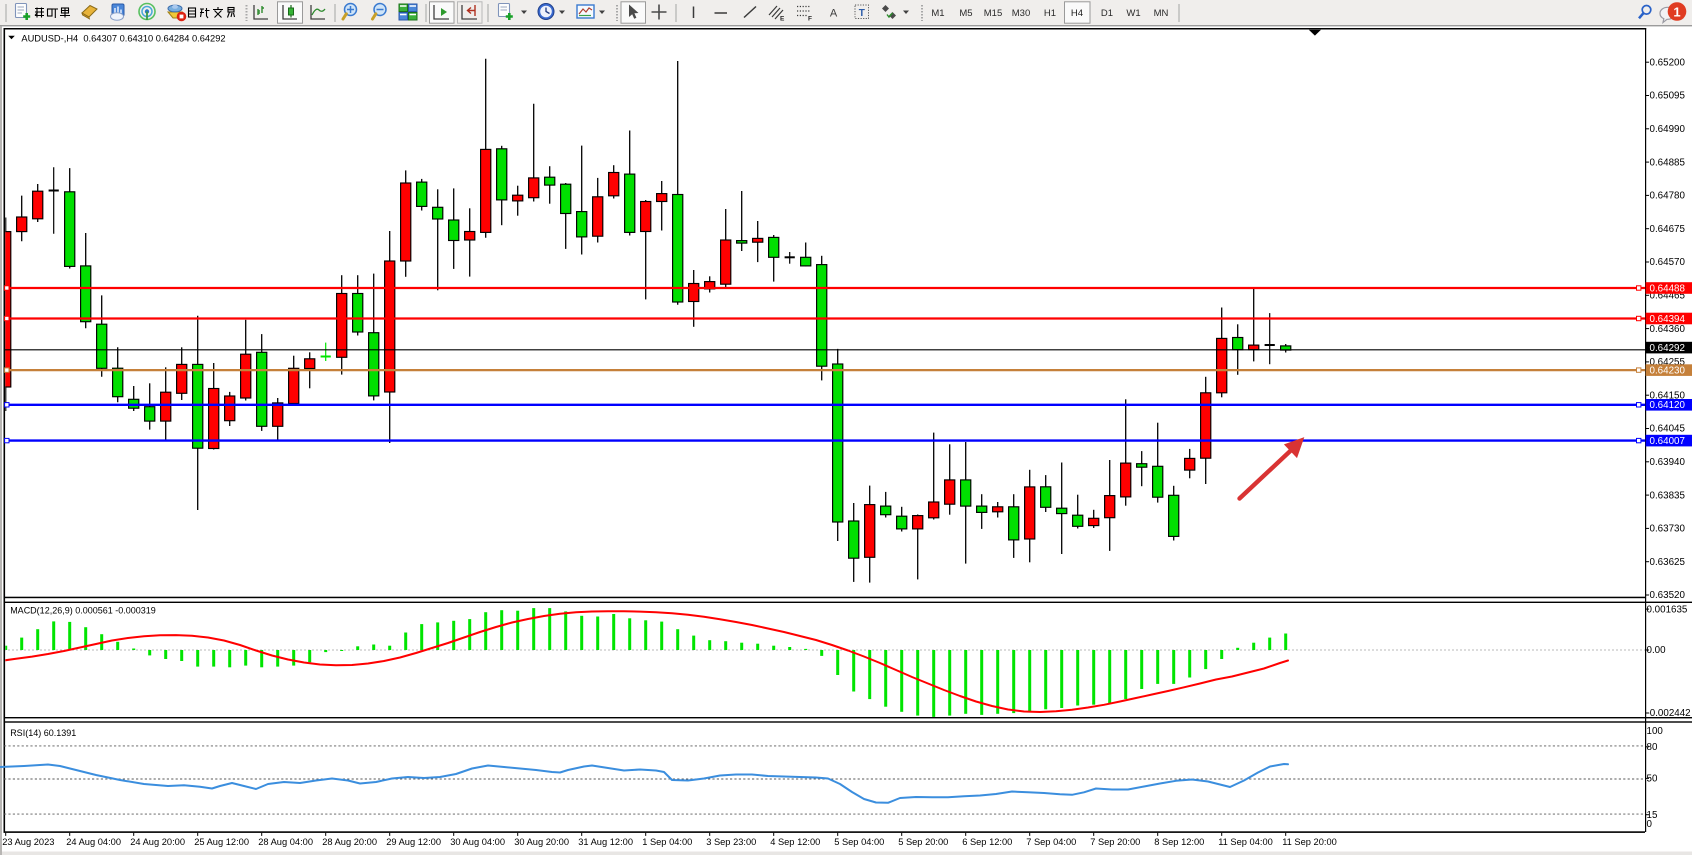 The image size is (1692, 855). What do you see at coordinates (1161, 13) in the screenshot?
I see `svg-text: MN` at bounding box center [1161, 13].